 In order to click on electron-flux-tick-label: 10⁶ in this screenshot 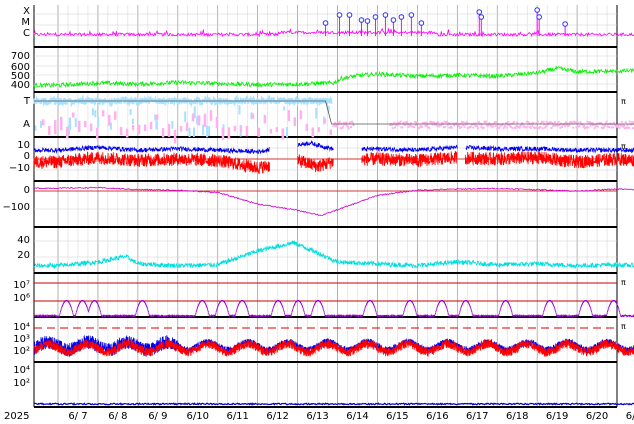, I will do `click(21, 298)`.